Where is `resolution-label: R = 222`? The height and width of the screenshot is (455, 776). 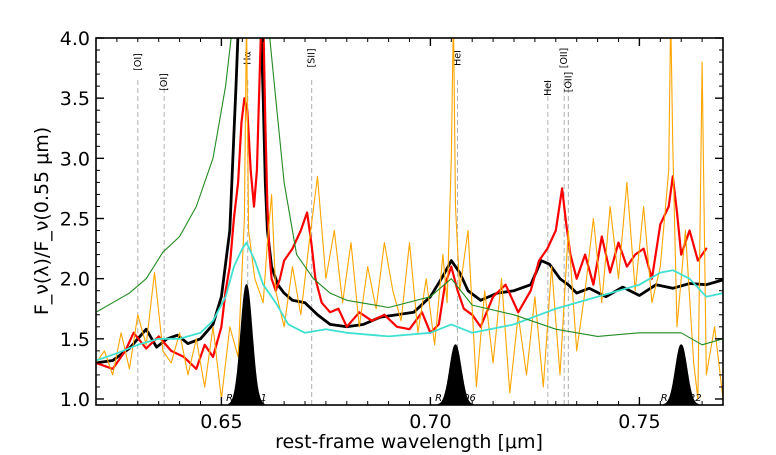 resolution-label: R = 222 is located at coordinates (681, 398).